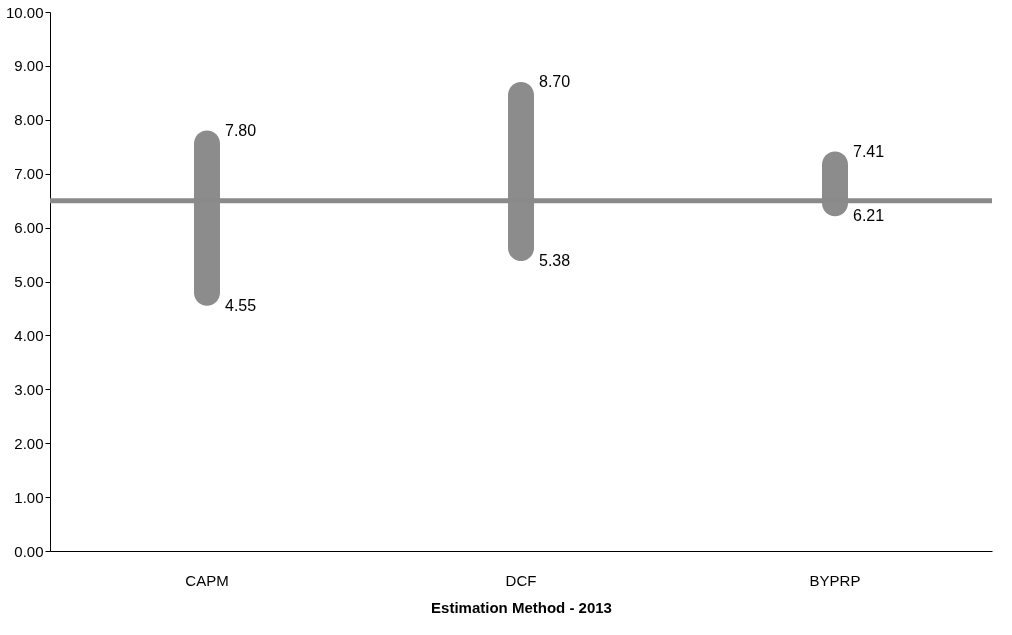 The height and width of the screenshot is (635, 1012). What do you see at coordinates (29, 443) in the screenshot?
I see `y-tick-label: 2.00` at bounding box center [29, 443].